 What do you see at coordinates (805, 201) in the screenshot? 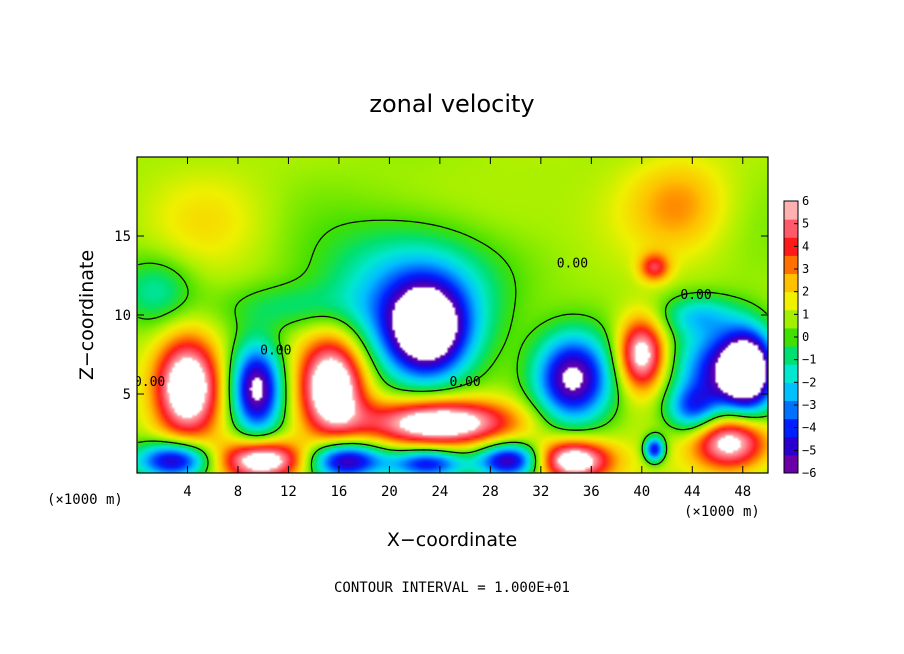
I see `colorbar-tick-label: 6` at bounding box center [805, 201].